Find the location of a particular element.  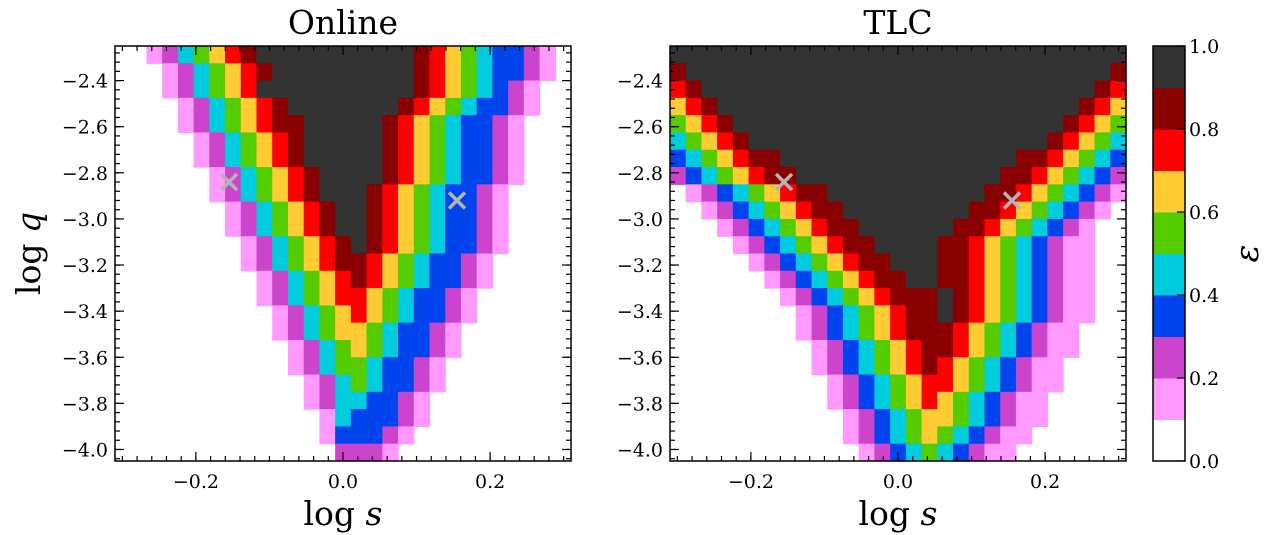

y-tick-label: −3.0 is located at coordinates (85, 220).